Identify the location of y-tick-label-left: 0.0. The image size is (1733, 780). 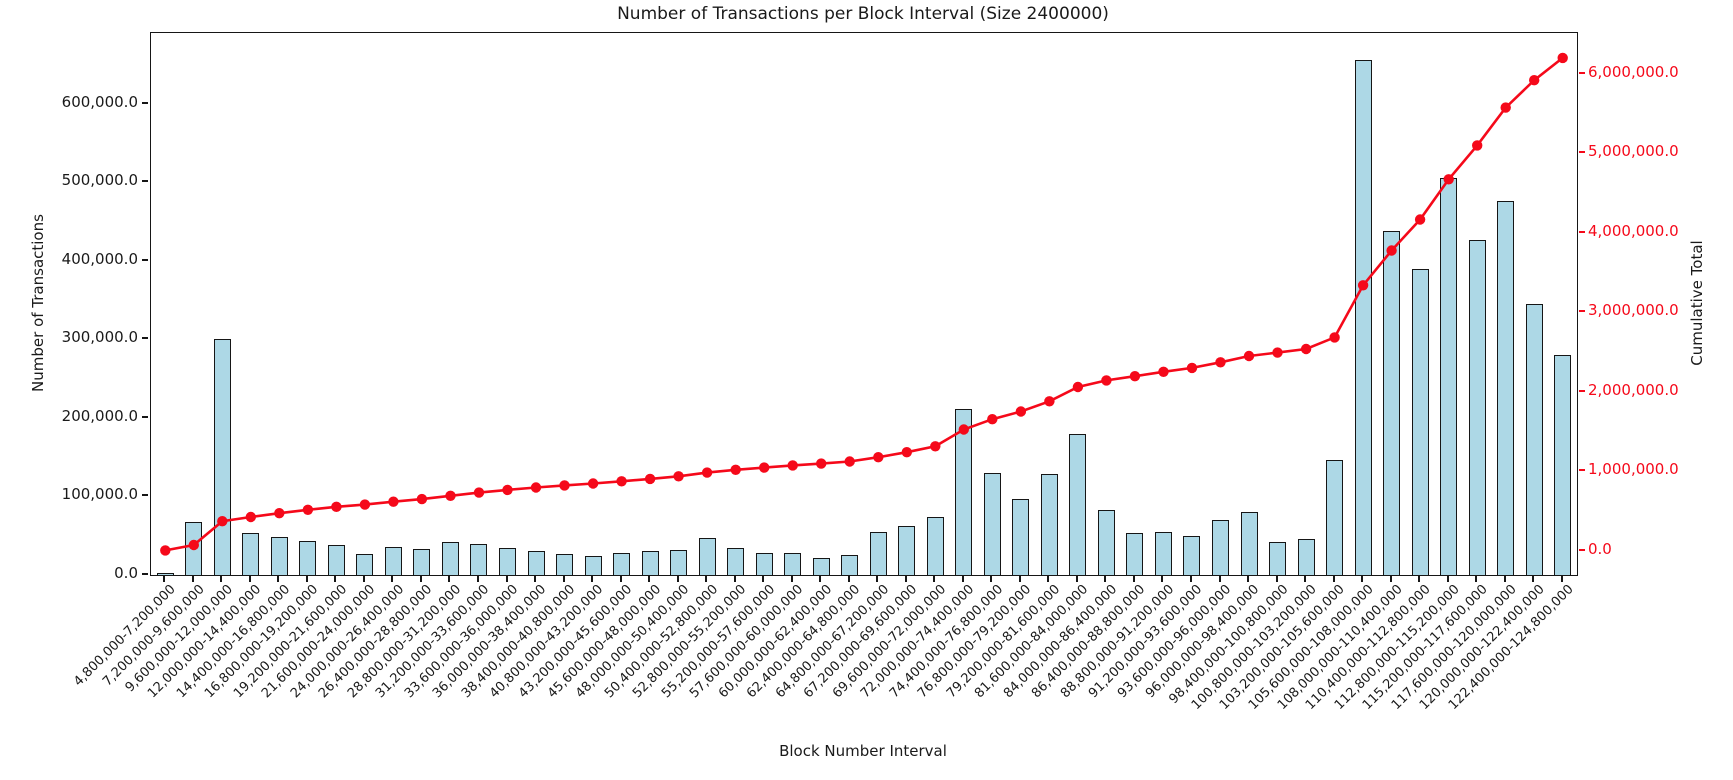
(126, 573).